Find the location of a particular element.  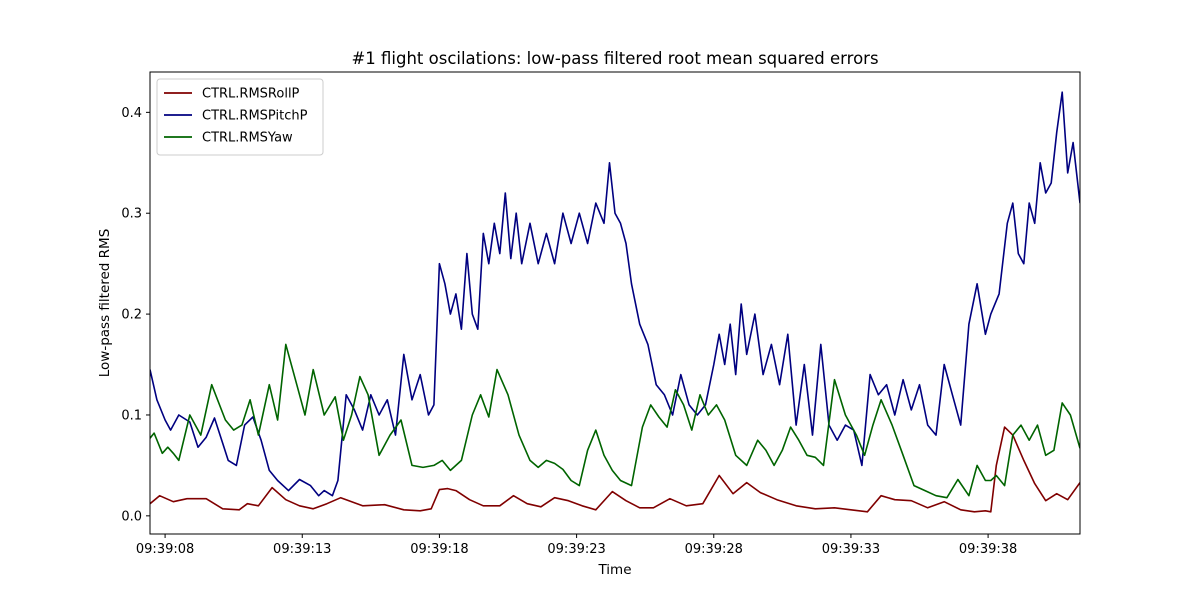

x-tick-label: 09:39:28 is located at coordinates (714, 549).